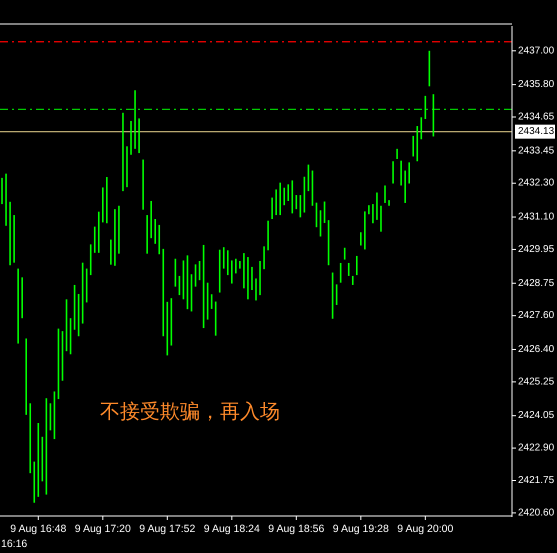 The image size is (557, 553). What do you see at coordinates (14, 544) in the screenshot?
I see `text: 16:16` at bounding box center [14, 544].